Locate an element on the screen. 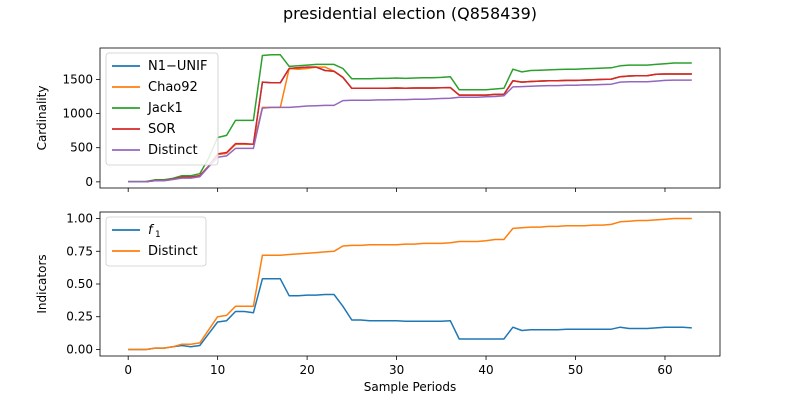 The image size is (800, 400). legend-label-subscript: 1 is located at coordinates (158, 235).